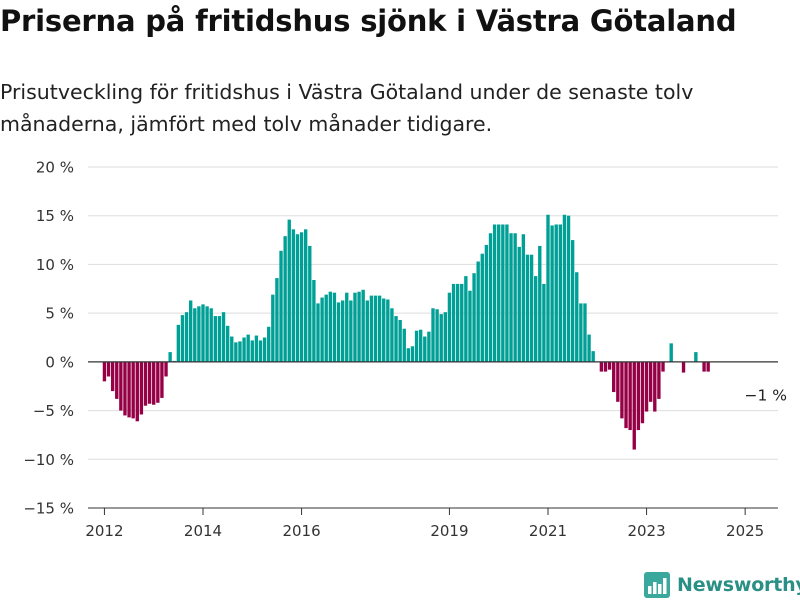  What do you see at coordinates (203, 531) in the screenshot?
I see `x-tick-label: 2014` at bounding box center [203, 531].